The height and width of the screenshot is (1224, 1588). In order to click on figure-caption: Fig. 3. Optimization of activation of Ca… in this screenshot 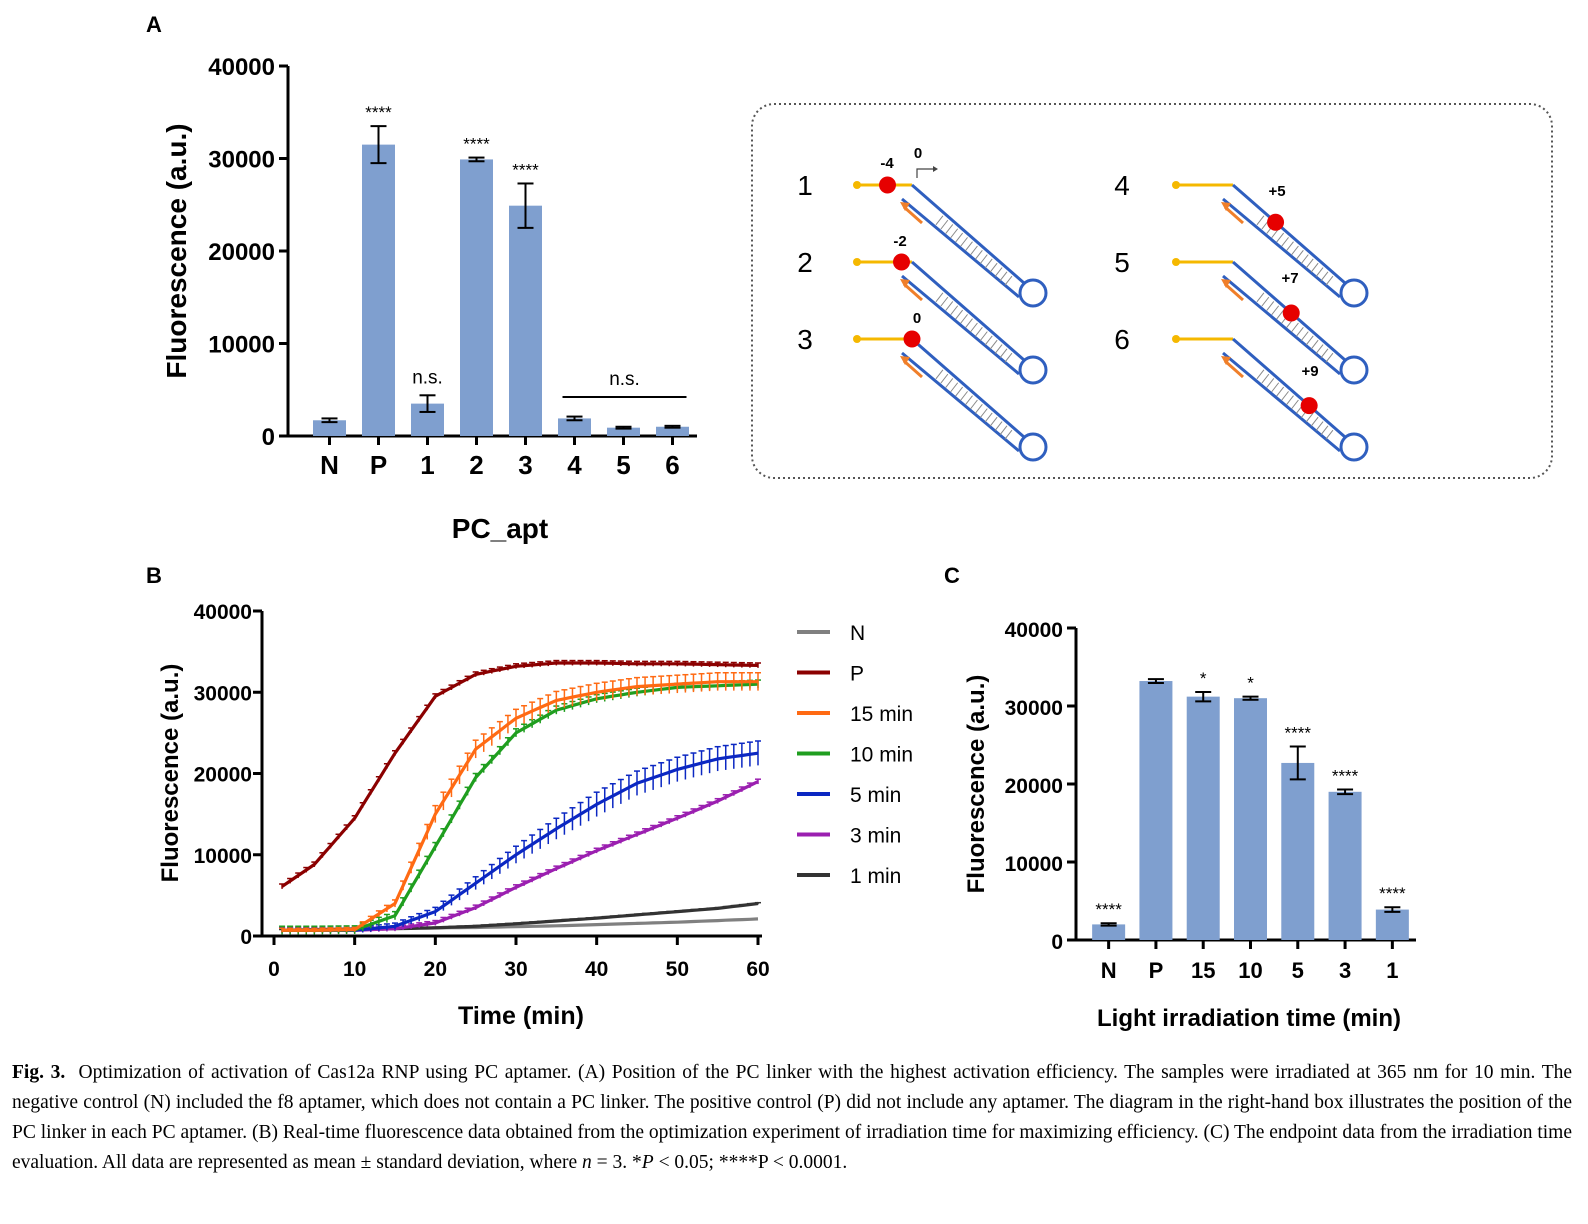, I will do `click(792, 1118)`.